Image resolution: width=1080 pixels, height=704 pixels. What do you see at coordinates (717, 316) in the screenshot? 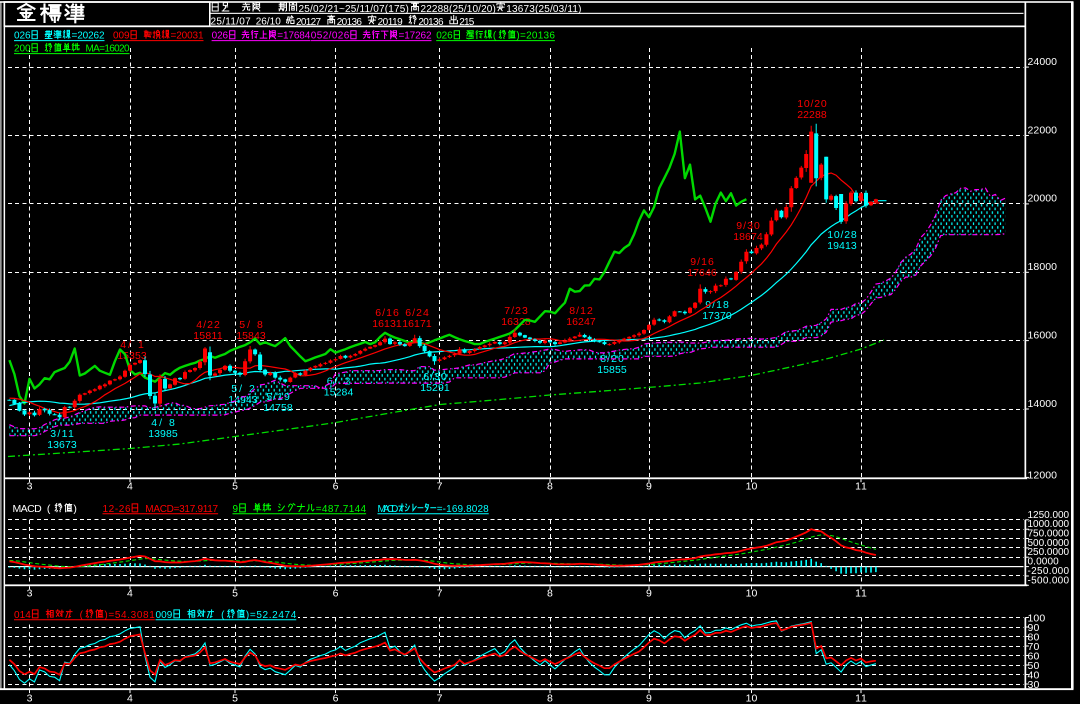
I see `svg-text: 17370` at bounding box center [717, 316].